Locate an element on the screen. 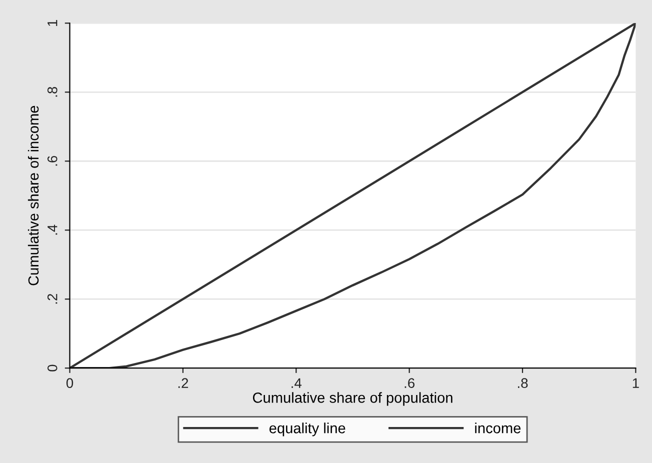  y-tick-label: .2 is located at coordinates (52, 299).